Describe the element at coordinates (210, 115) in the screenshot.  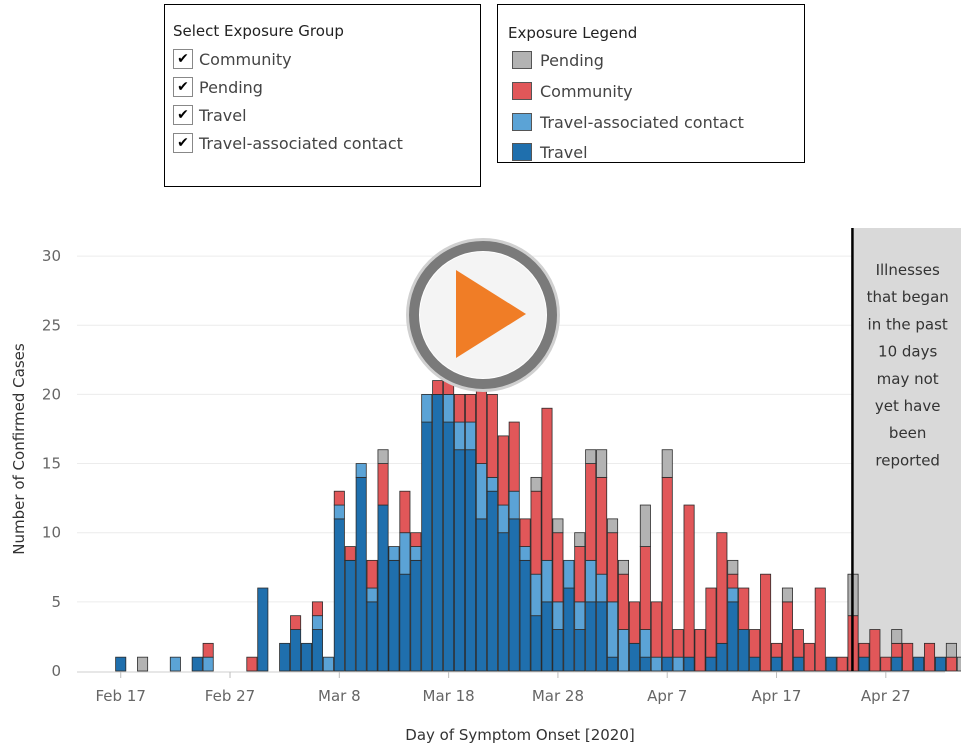
I see `filter-item-travel: ✔ Travel` at that location.